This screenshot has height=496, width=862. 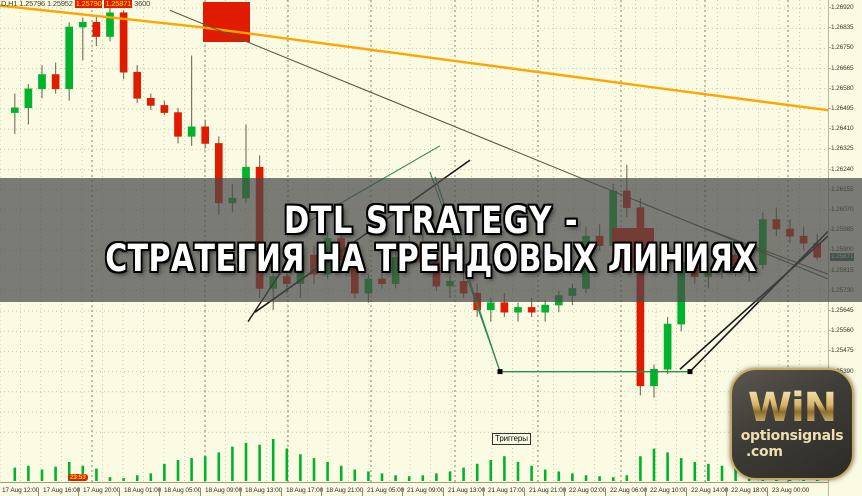 I want to click on logo-wordmark: WiN, so click(x=792, y=407).